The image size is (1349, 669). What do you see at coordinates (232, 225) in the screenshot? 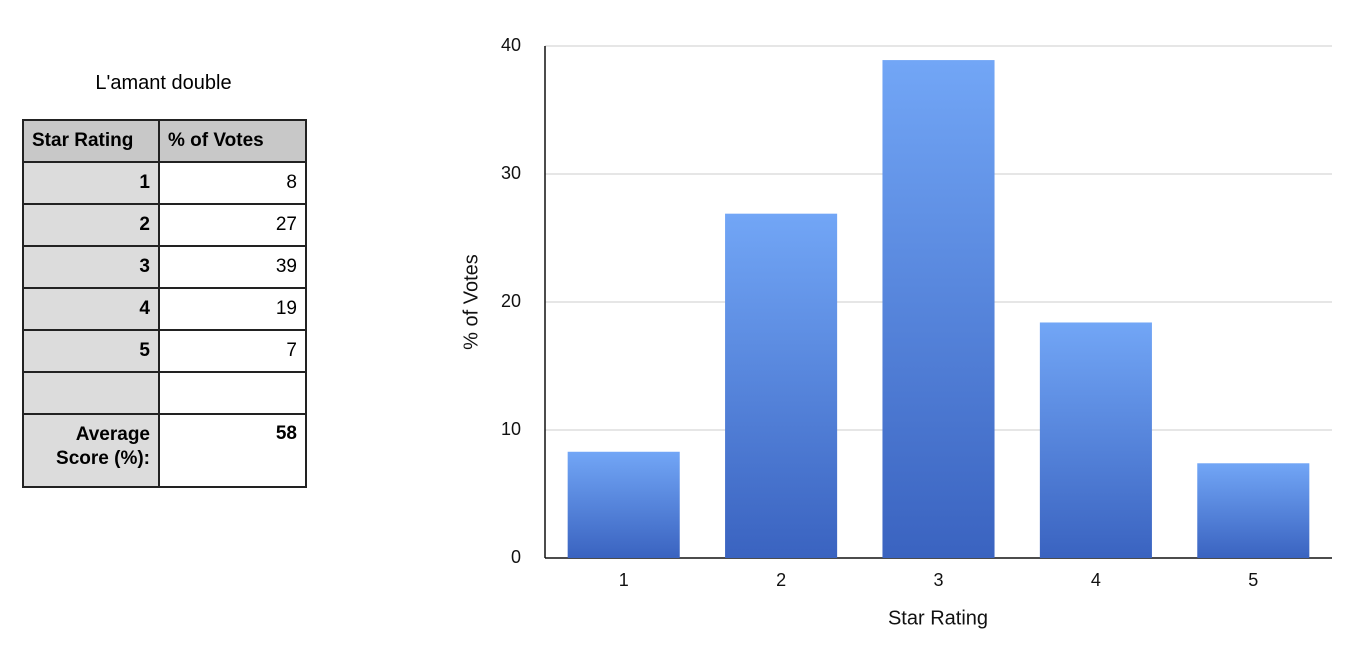
I see `votes-cell: 27` at bounding box center [232, 225].